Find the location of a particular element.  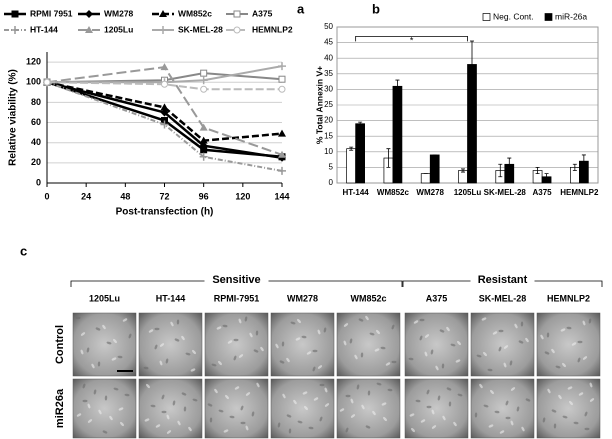

x-tick-label: 120 is located at coordinates (242, 196).